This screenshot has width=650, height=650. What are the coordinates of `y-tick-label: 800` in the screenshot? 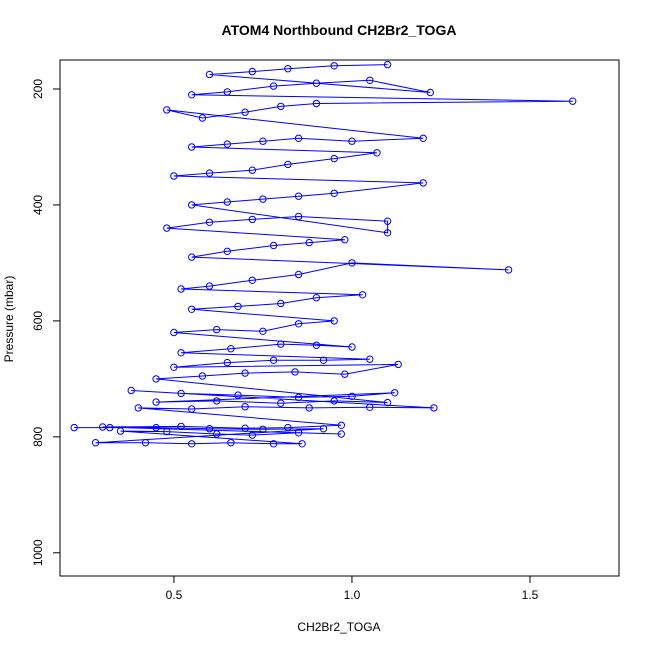 It's located at (38, 437).